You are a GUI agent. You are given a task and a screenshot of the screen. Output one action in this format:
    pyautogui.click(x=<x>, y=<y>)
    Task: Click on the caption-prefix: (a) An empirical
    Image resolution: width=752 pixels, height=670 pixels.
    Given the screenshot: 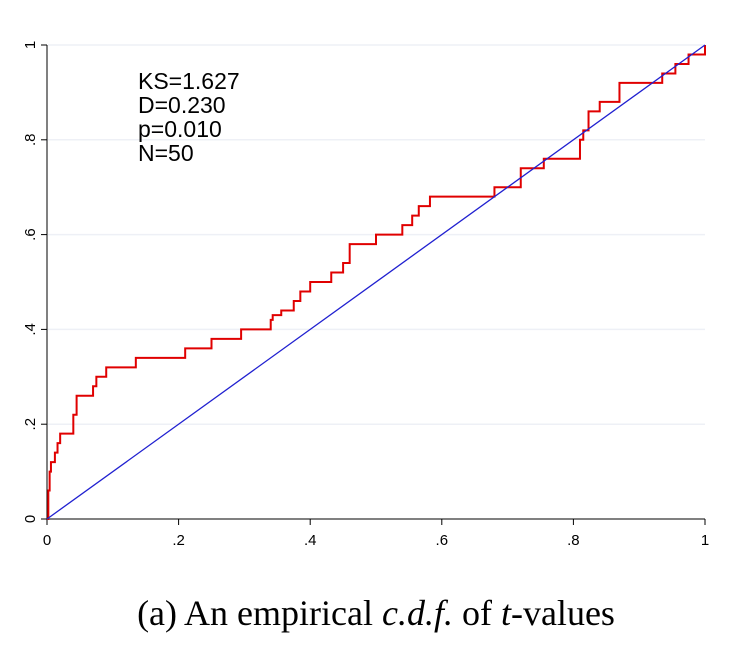 What is the action you would take?
    pyautogui.click(x=259, y=613)
    